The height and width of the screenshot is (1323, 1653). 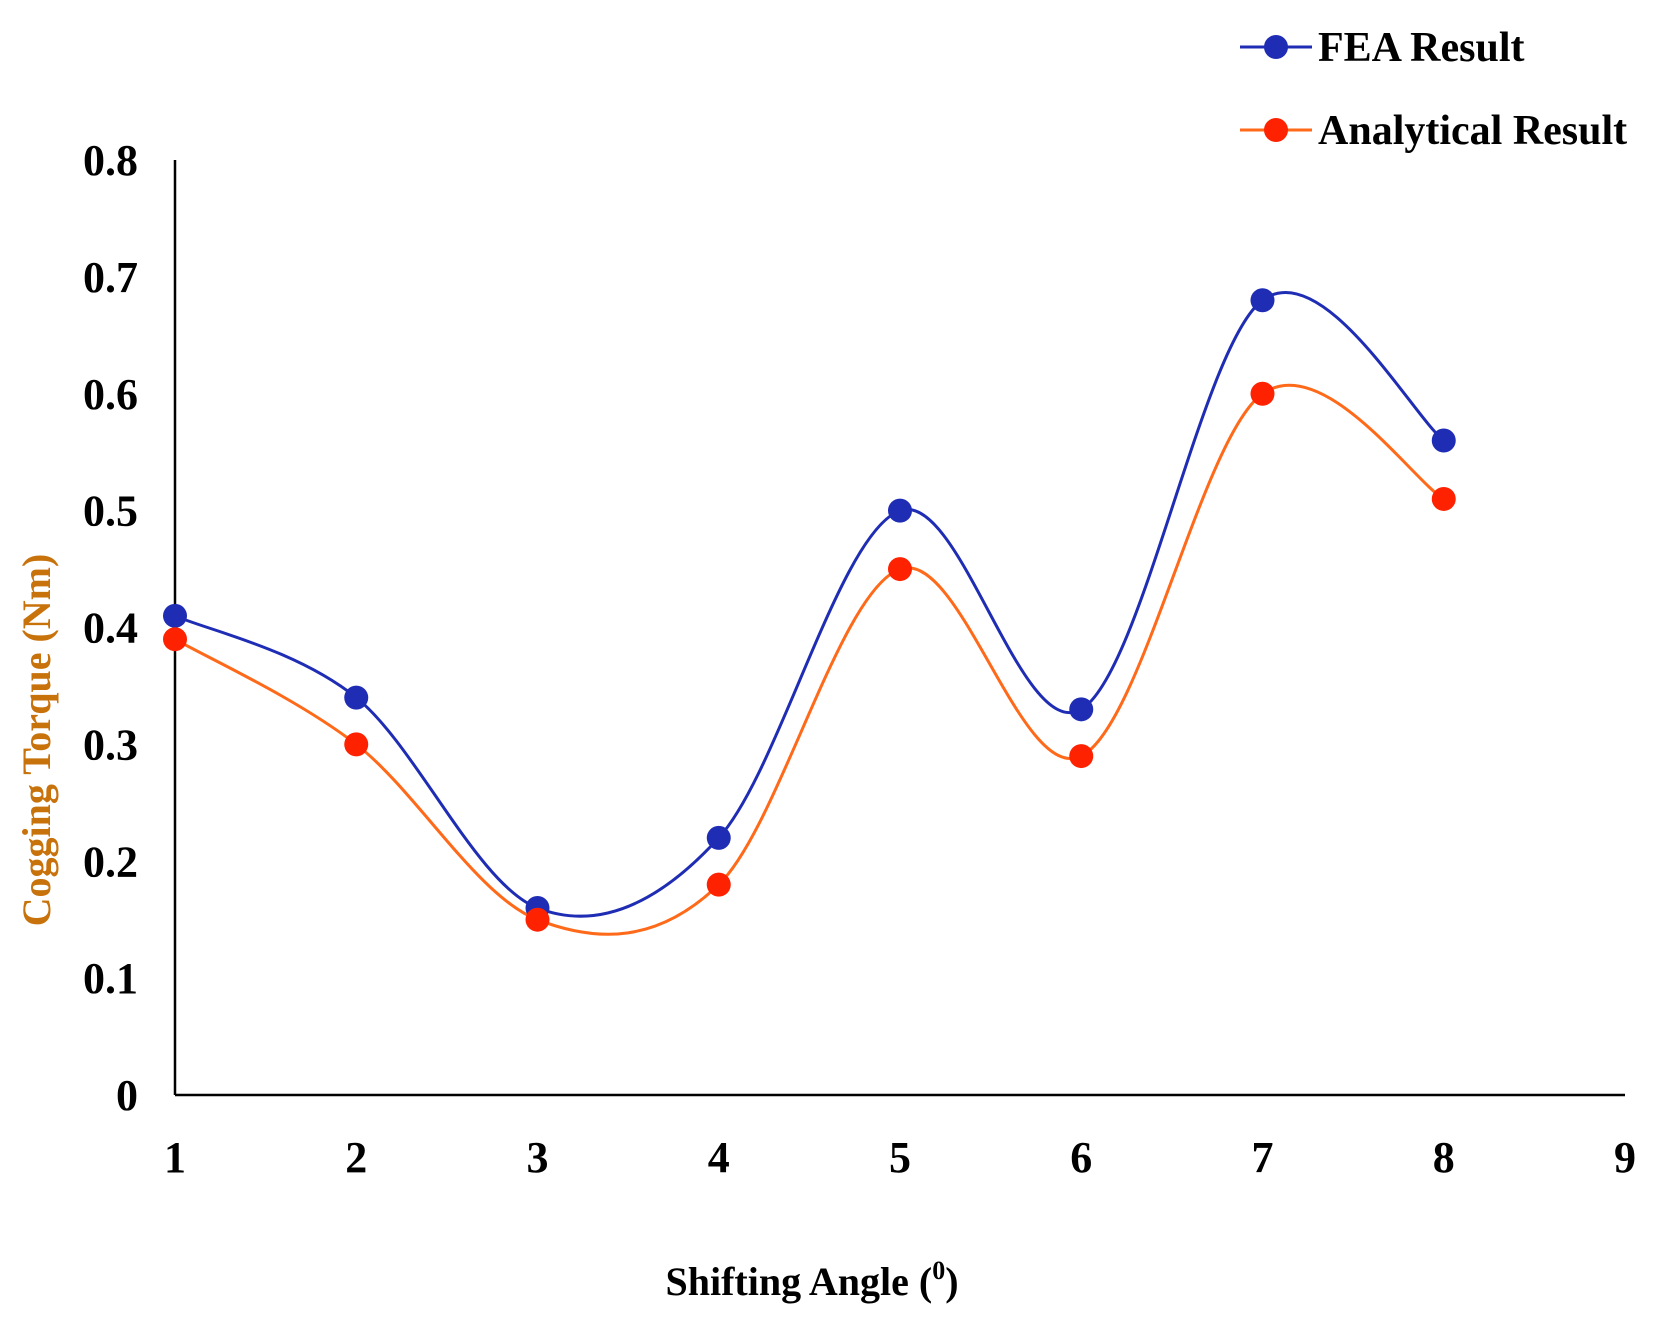 What do you see at coordinates (1421, 48) in the screenshot?
I see `legend-label: FEA Result` at bounding box center [1421, 48].